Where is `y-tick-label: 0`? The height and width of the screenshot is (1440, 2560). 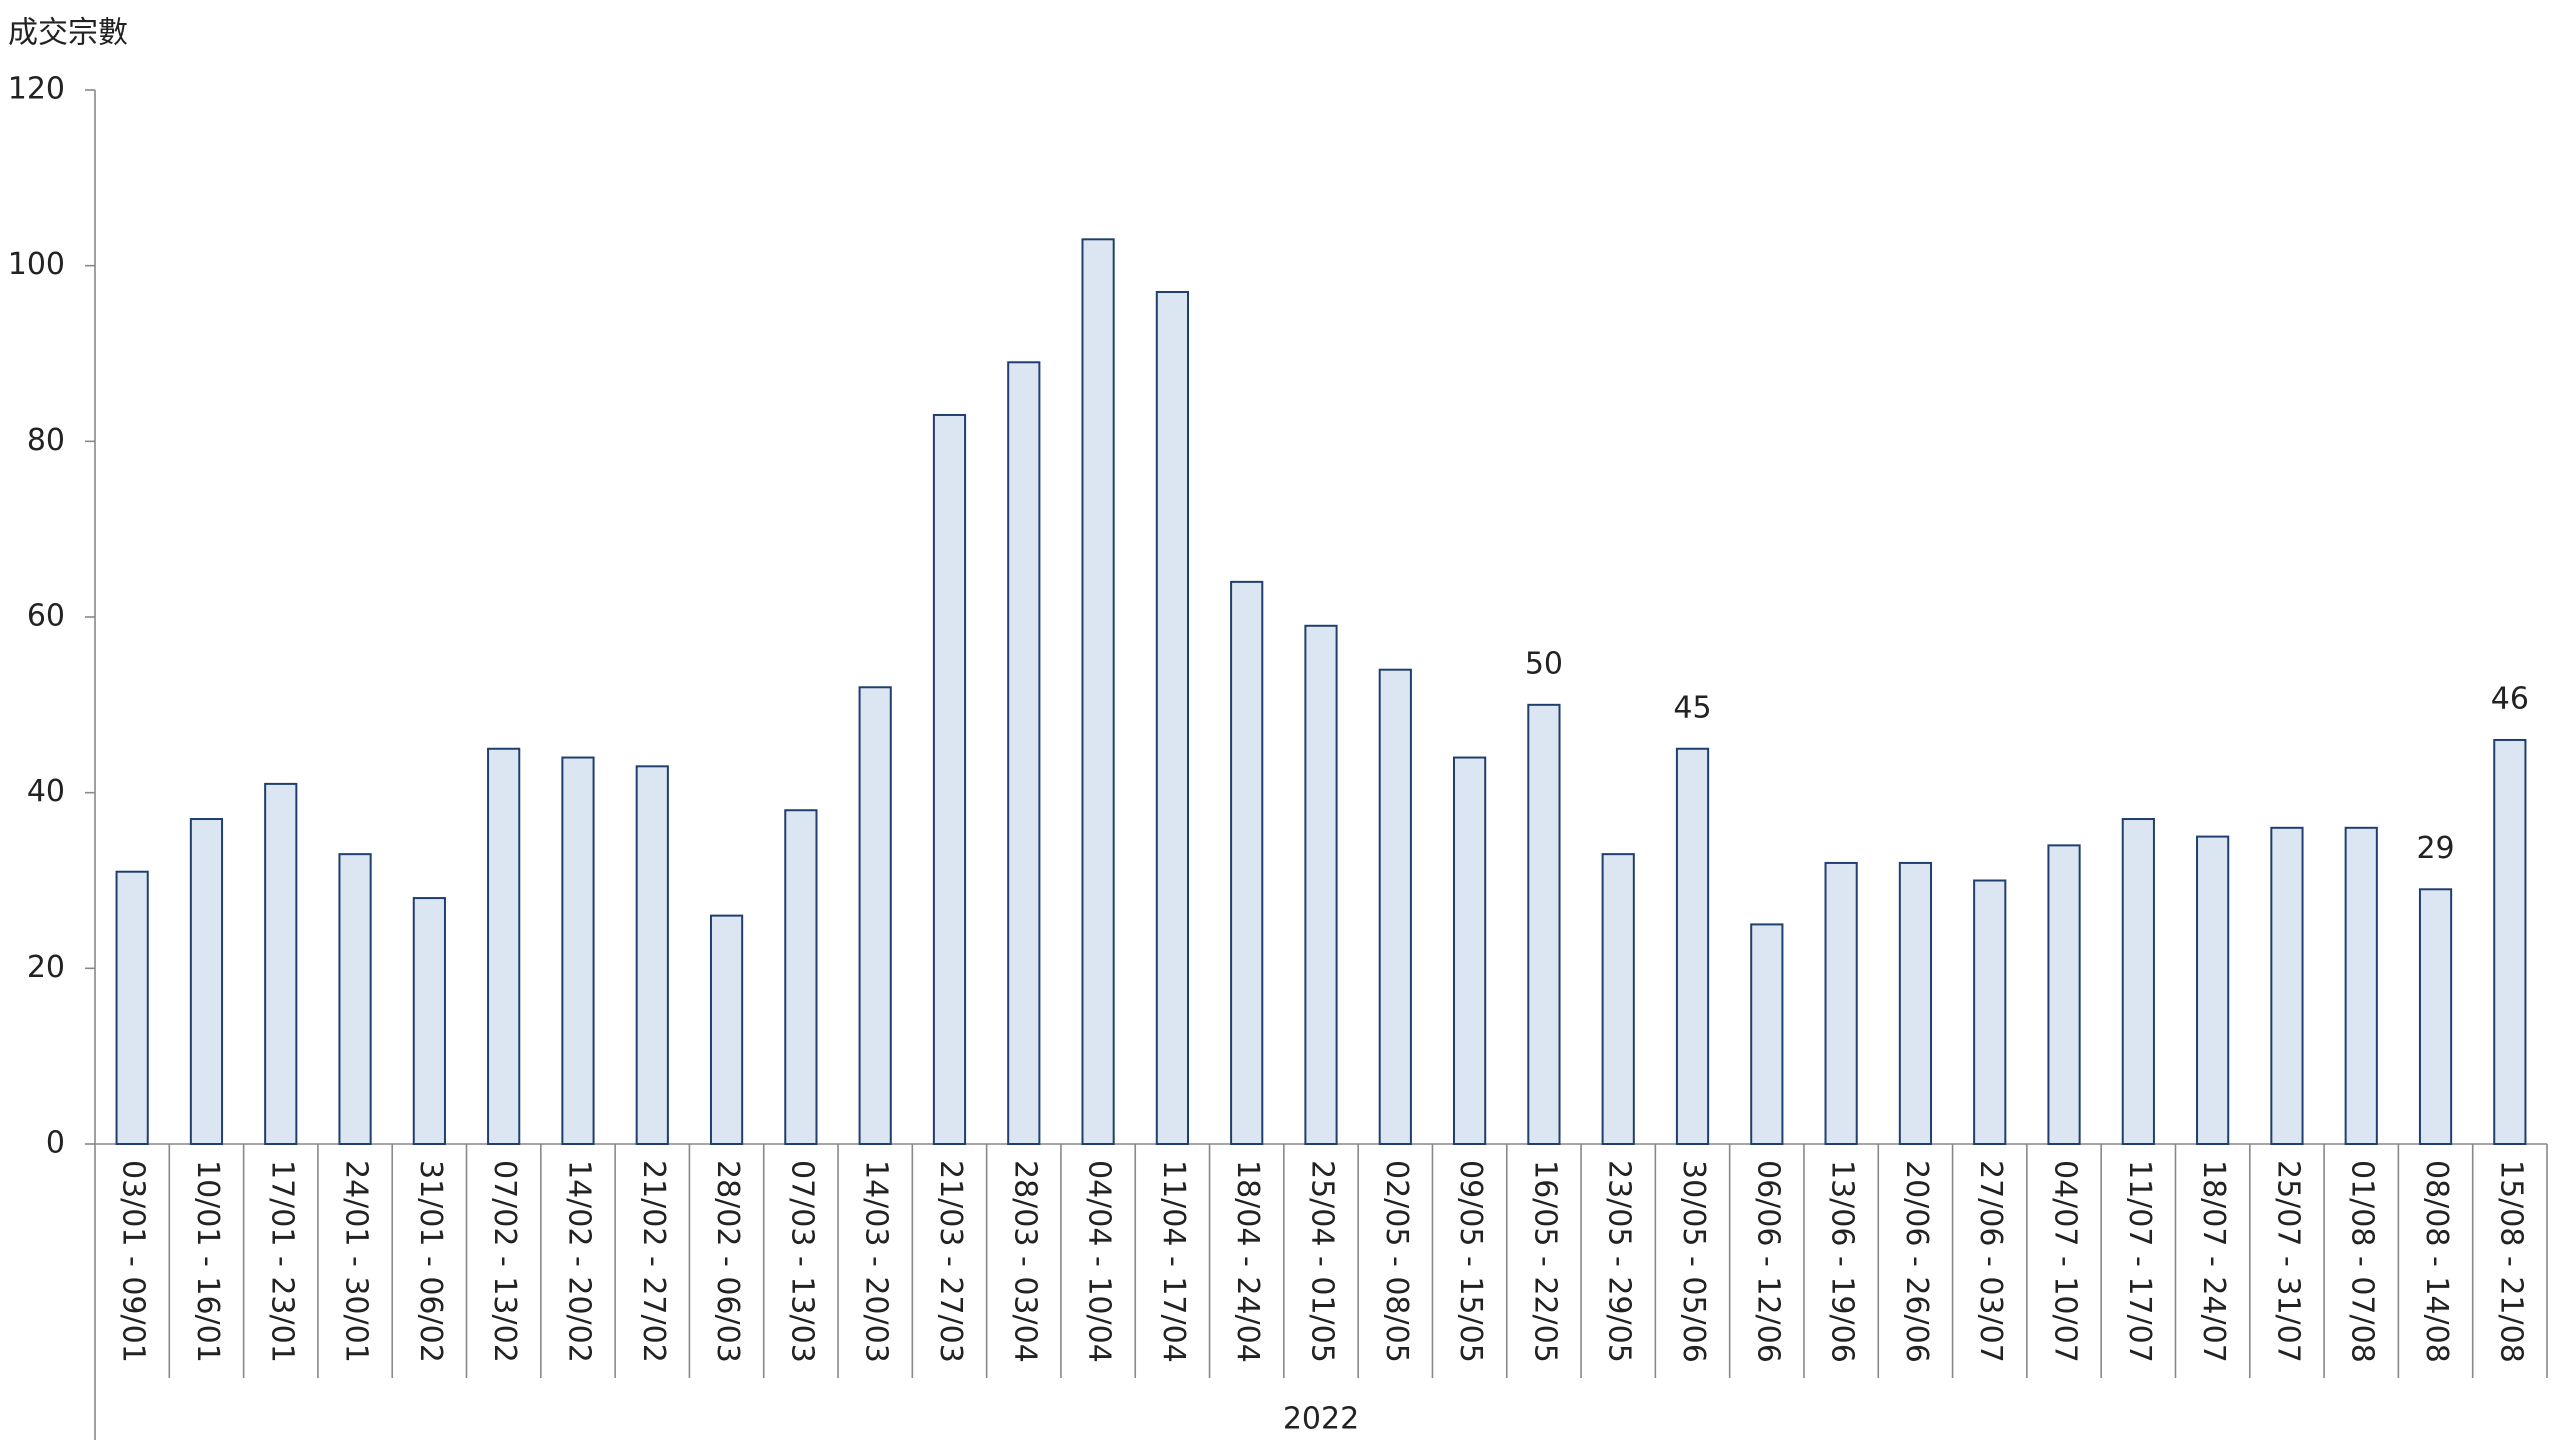 y-tick-label: 0 is located at coordinates (55, 1143).